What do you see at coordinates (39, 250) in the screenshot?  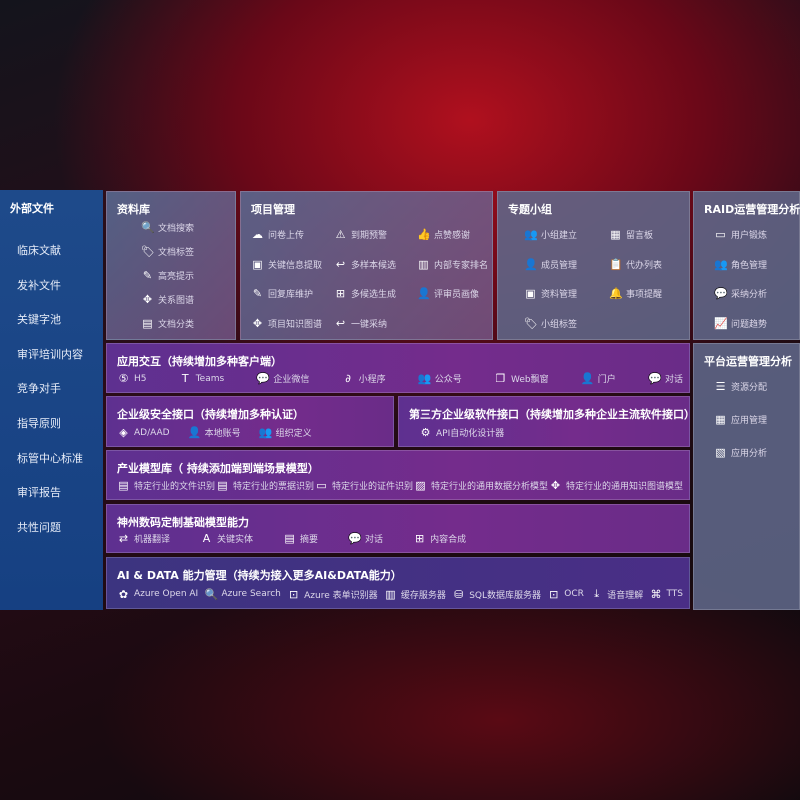 I see `sidebar-item-0: 临床文献` at bounding box center [39, 250].